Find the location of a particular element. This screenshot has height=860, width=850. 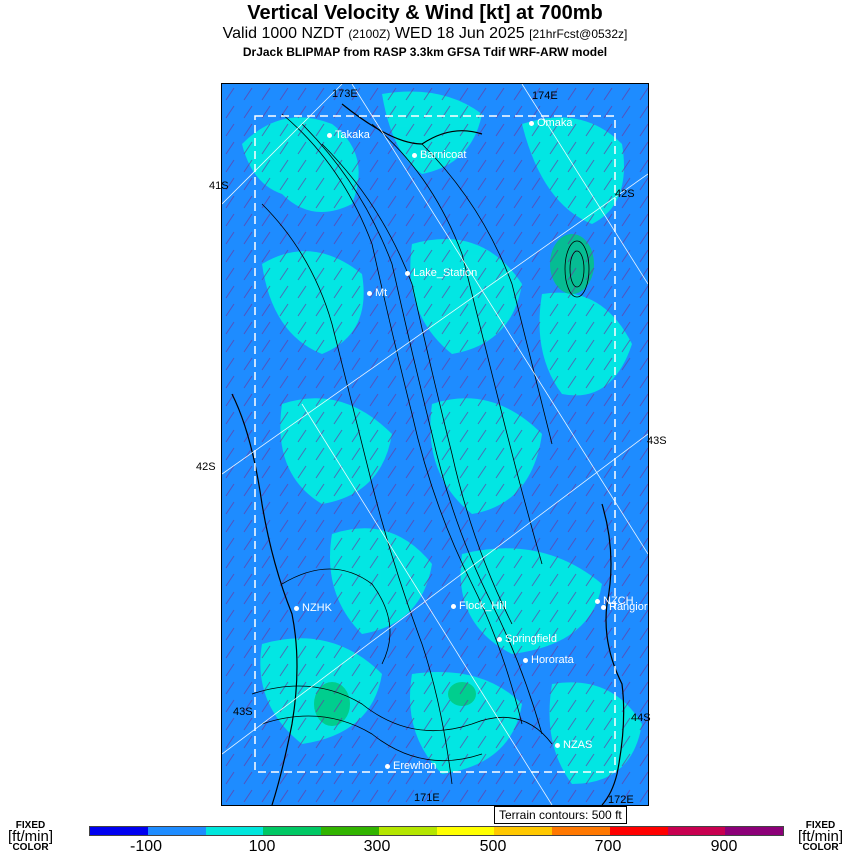

colorbar-tick: 900 is located at coordinates (724, 846).